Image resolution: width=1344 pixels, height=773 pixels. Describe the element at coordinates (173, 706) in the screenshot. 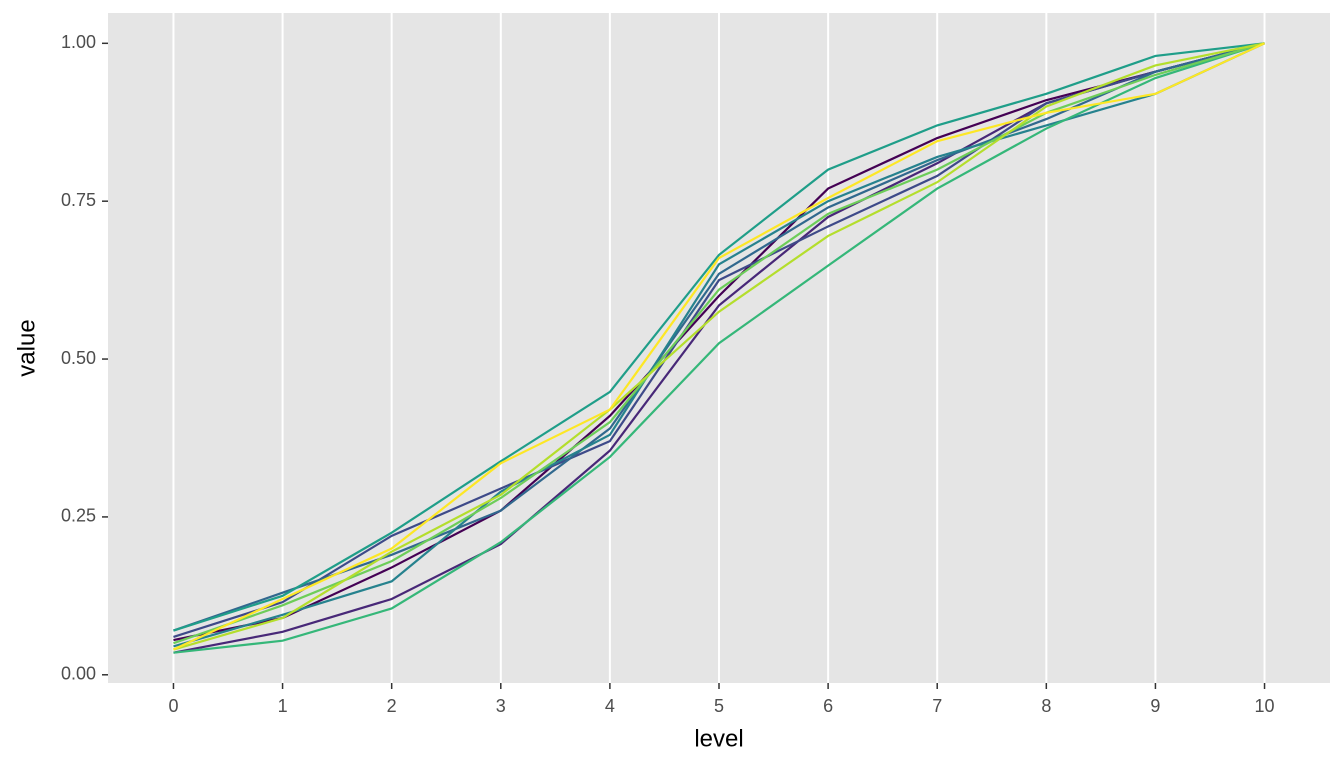

I see `x-tick-label: 0` at that location.